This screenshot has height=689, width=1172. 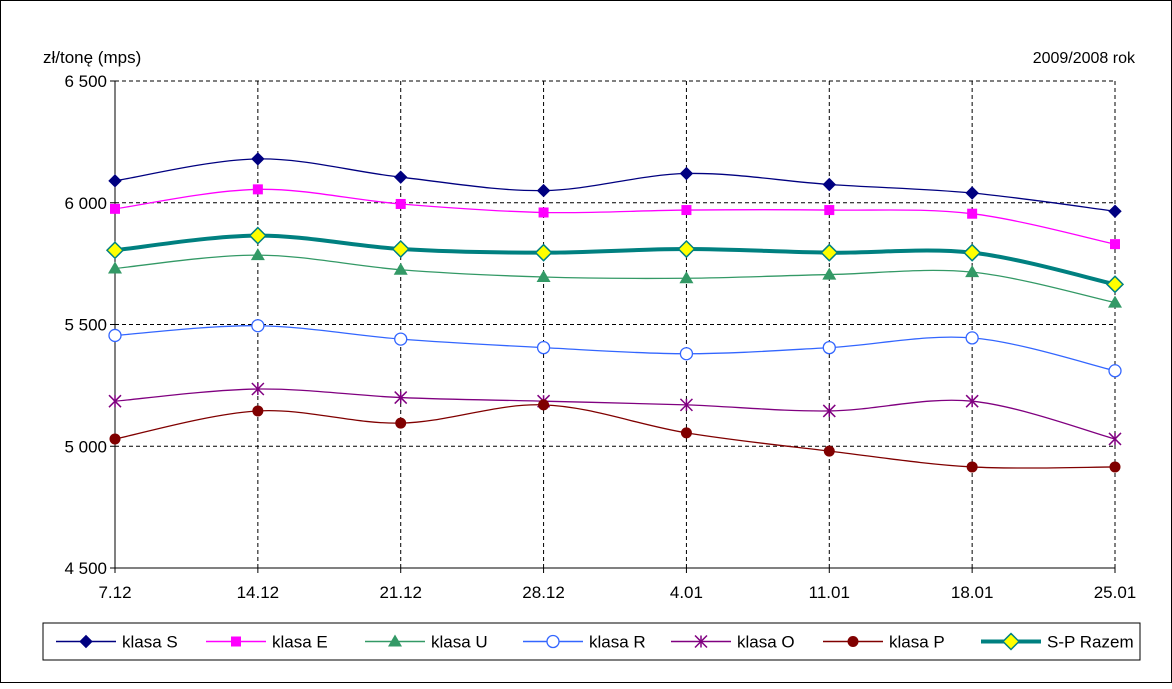 I want to click on legend-item: klasa E, so click(x=267, y=642).